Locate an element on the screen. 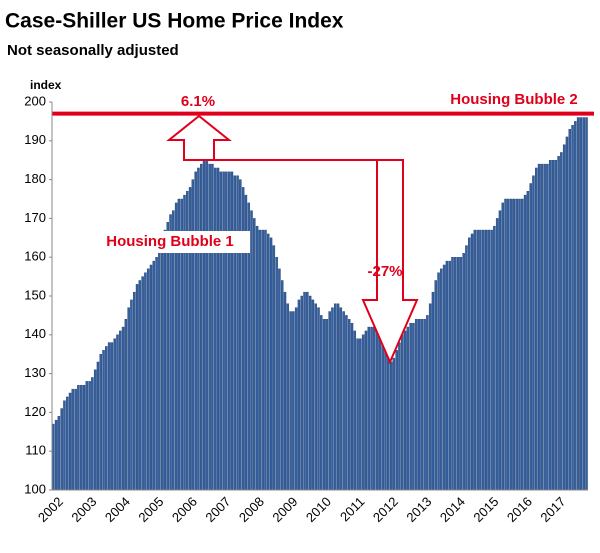  annotation: -27% is located at coordinates (384, 271).